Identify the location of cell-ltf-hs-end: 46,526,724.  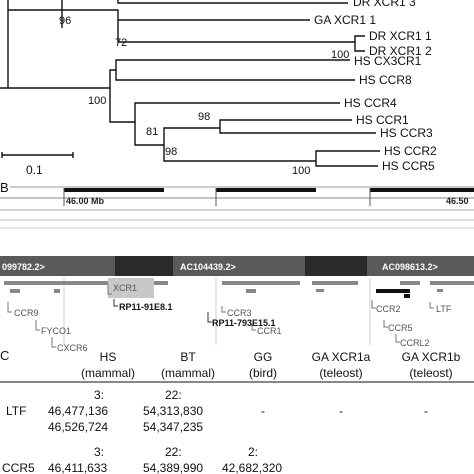
(78, 427).